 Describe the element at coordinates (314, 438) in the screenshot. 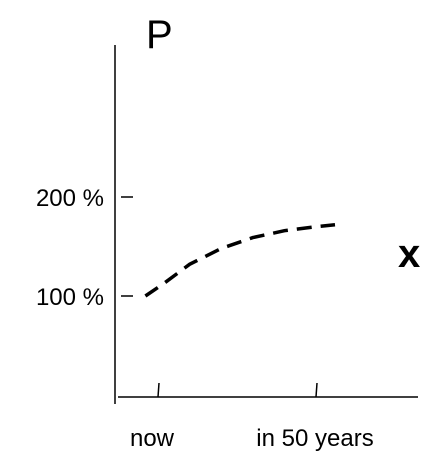

I see `x-tick-label-50-years: in 50 years` at that location.